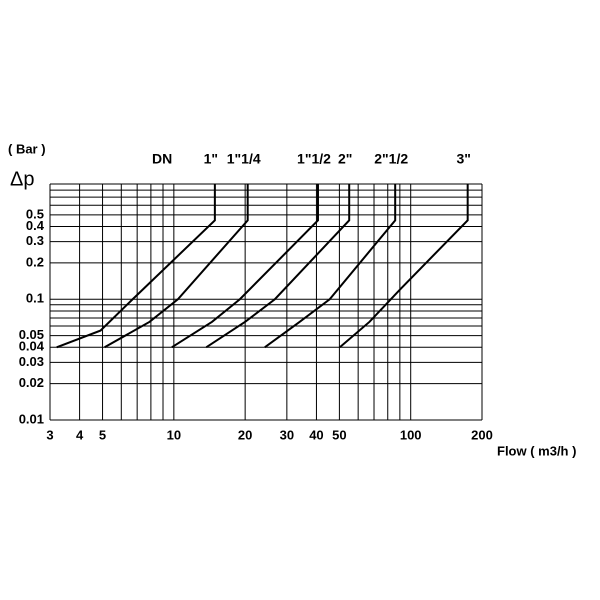 The image size is (600, 600). What do you see at coordinates (35, 261) in the screenshot?
I see `y-tick-label: 0.2` at bounding box center [35, 261].